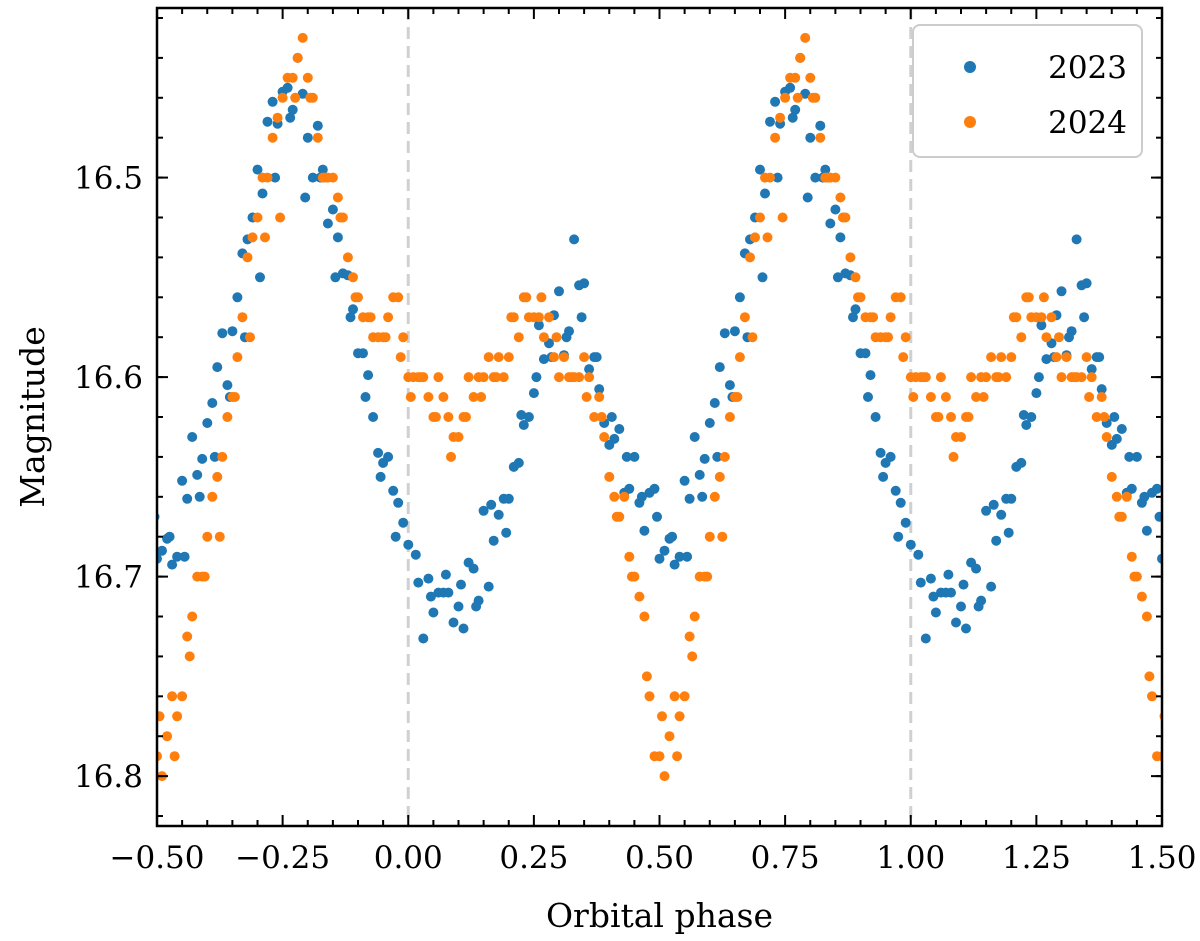  I want to click on x-axis-label: Orbital phase, so click(659, 915).